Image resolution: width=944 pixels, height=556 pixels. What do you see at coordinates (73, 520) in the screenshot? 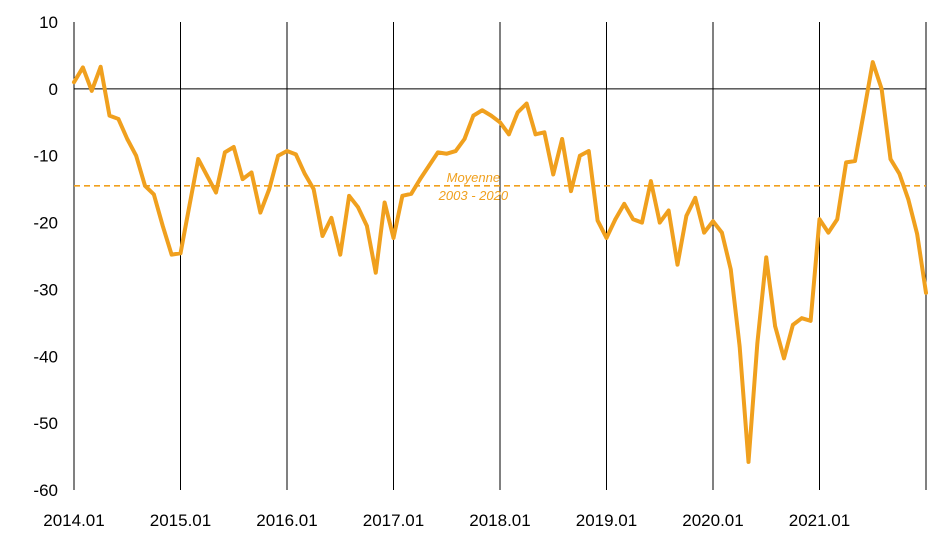
I see `x-tick-label: 2014.01` at bounding box center [73, 520].